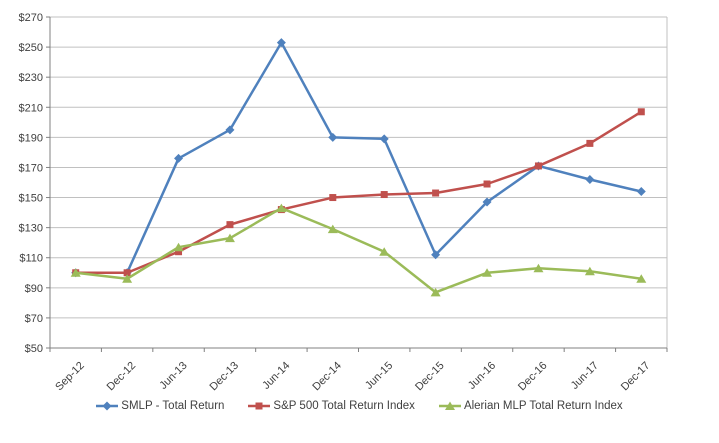 This screenshot has width=719, height=443. I want to click on y-axis-label: $90, so click(34, 289).